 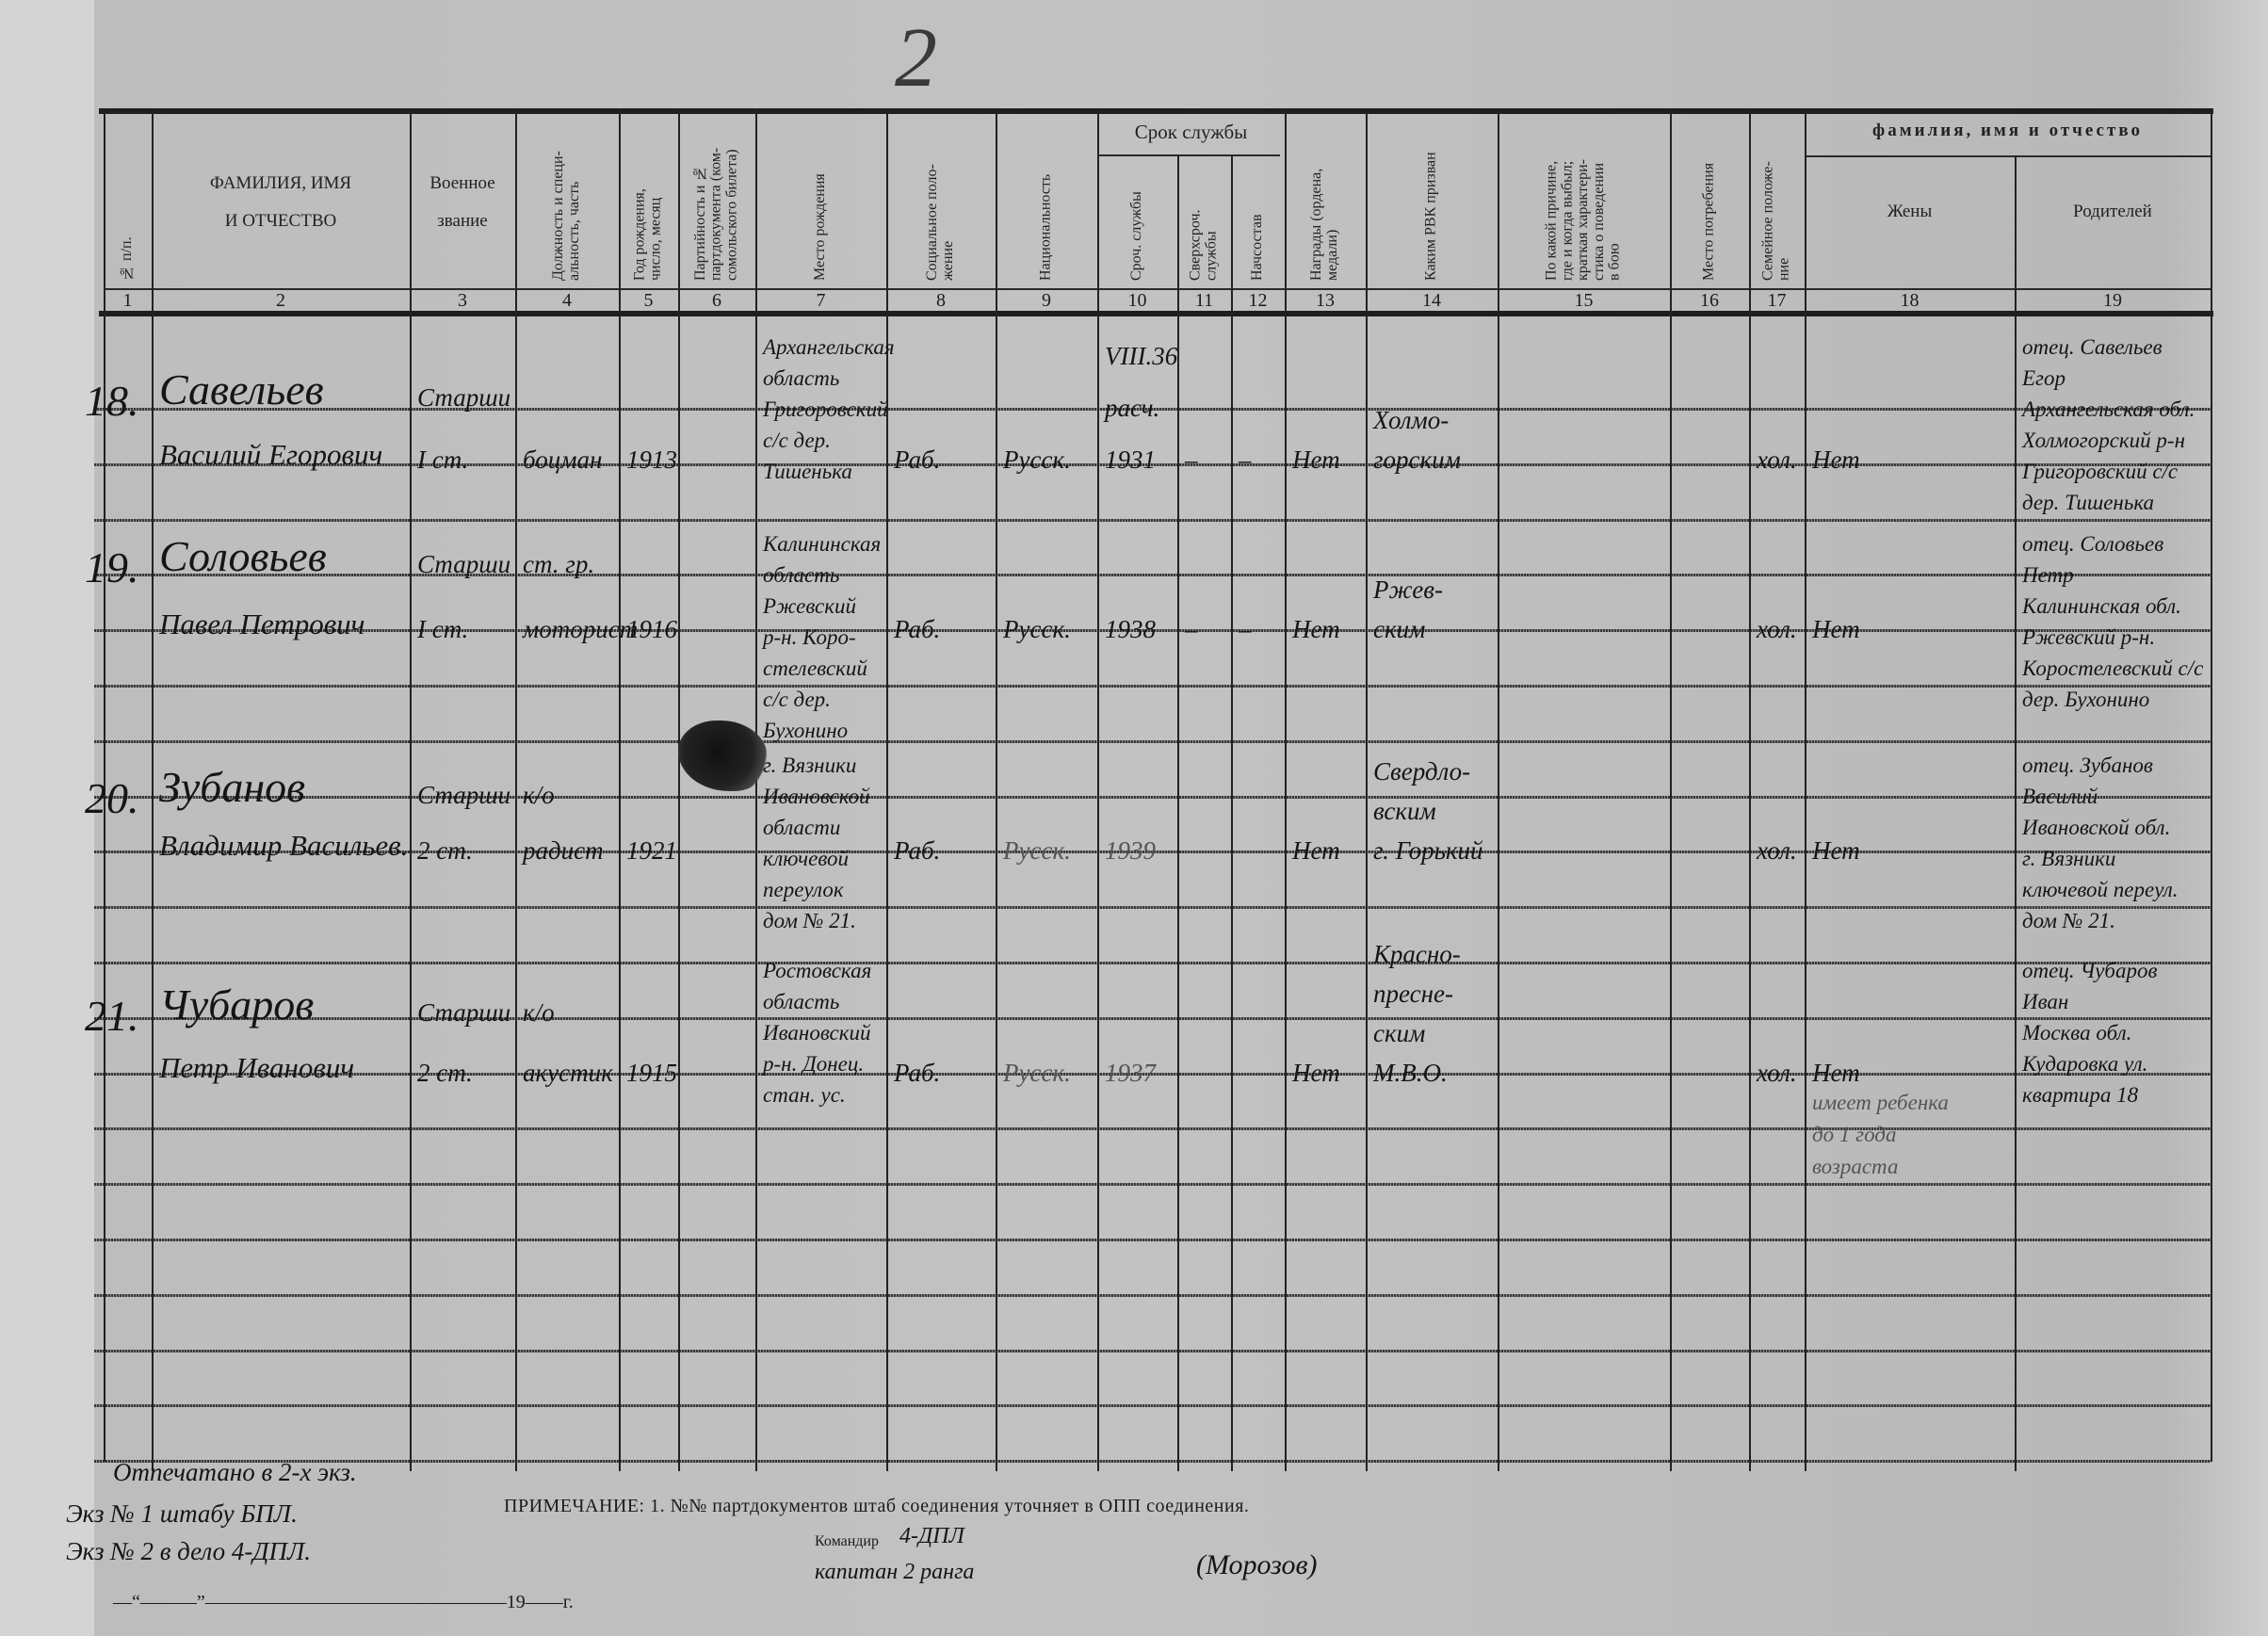 I want to click on column-number: 14, so click(x=1431, y=300).